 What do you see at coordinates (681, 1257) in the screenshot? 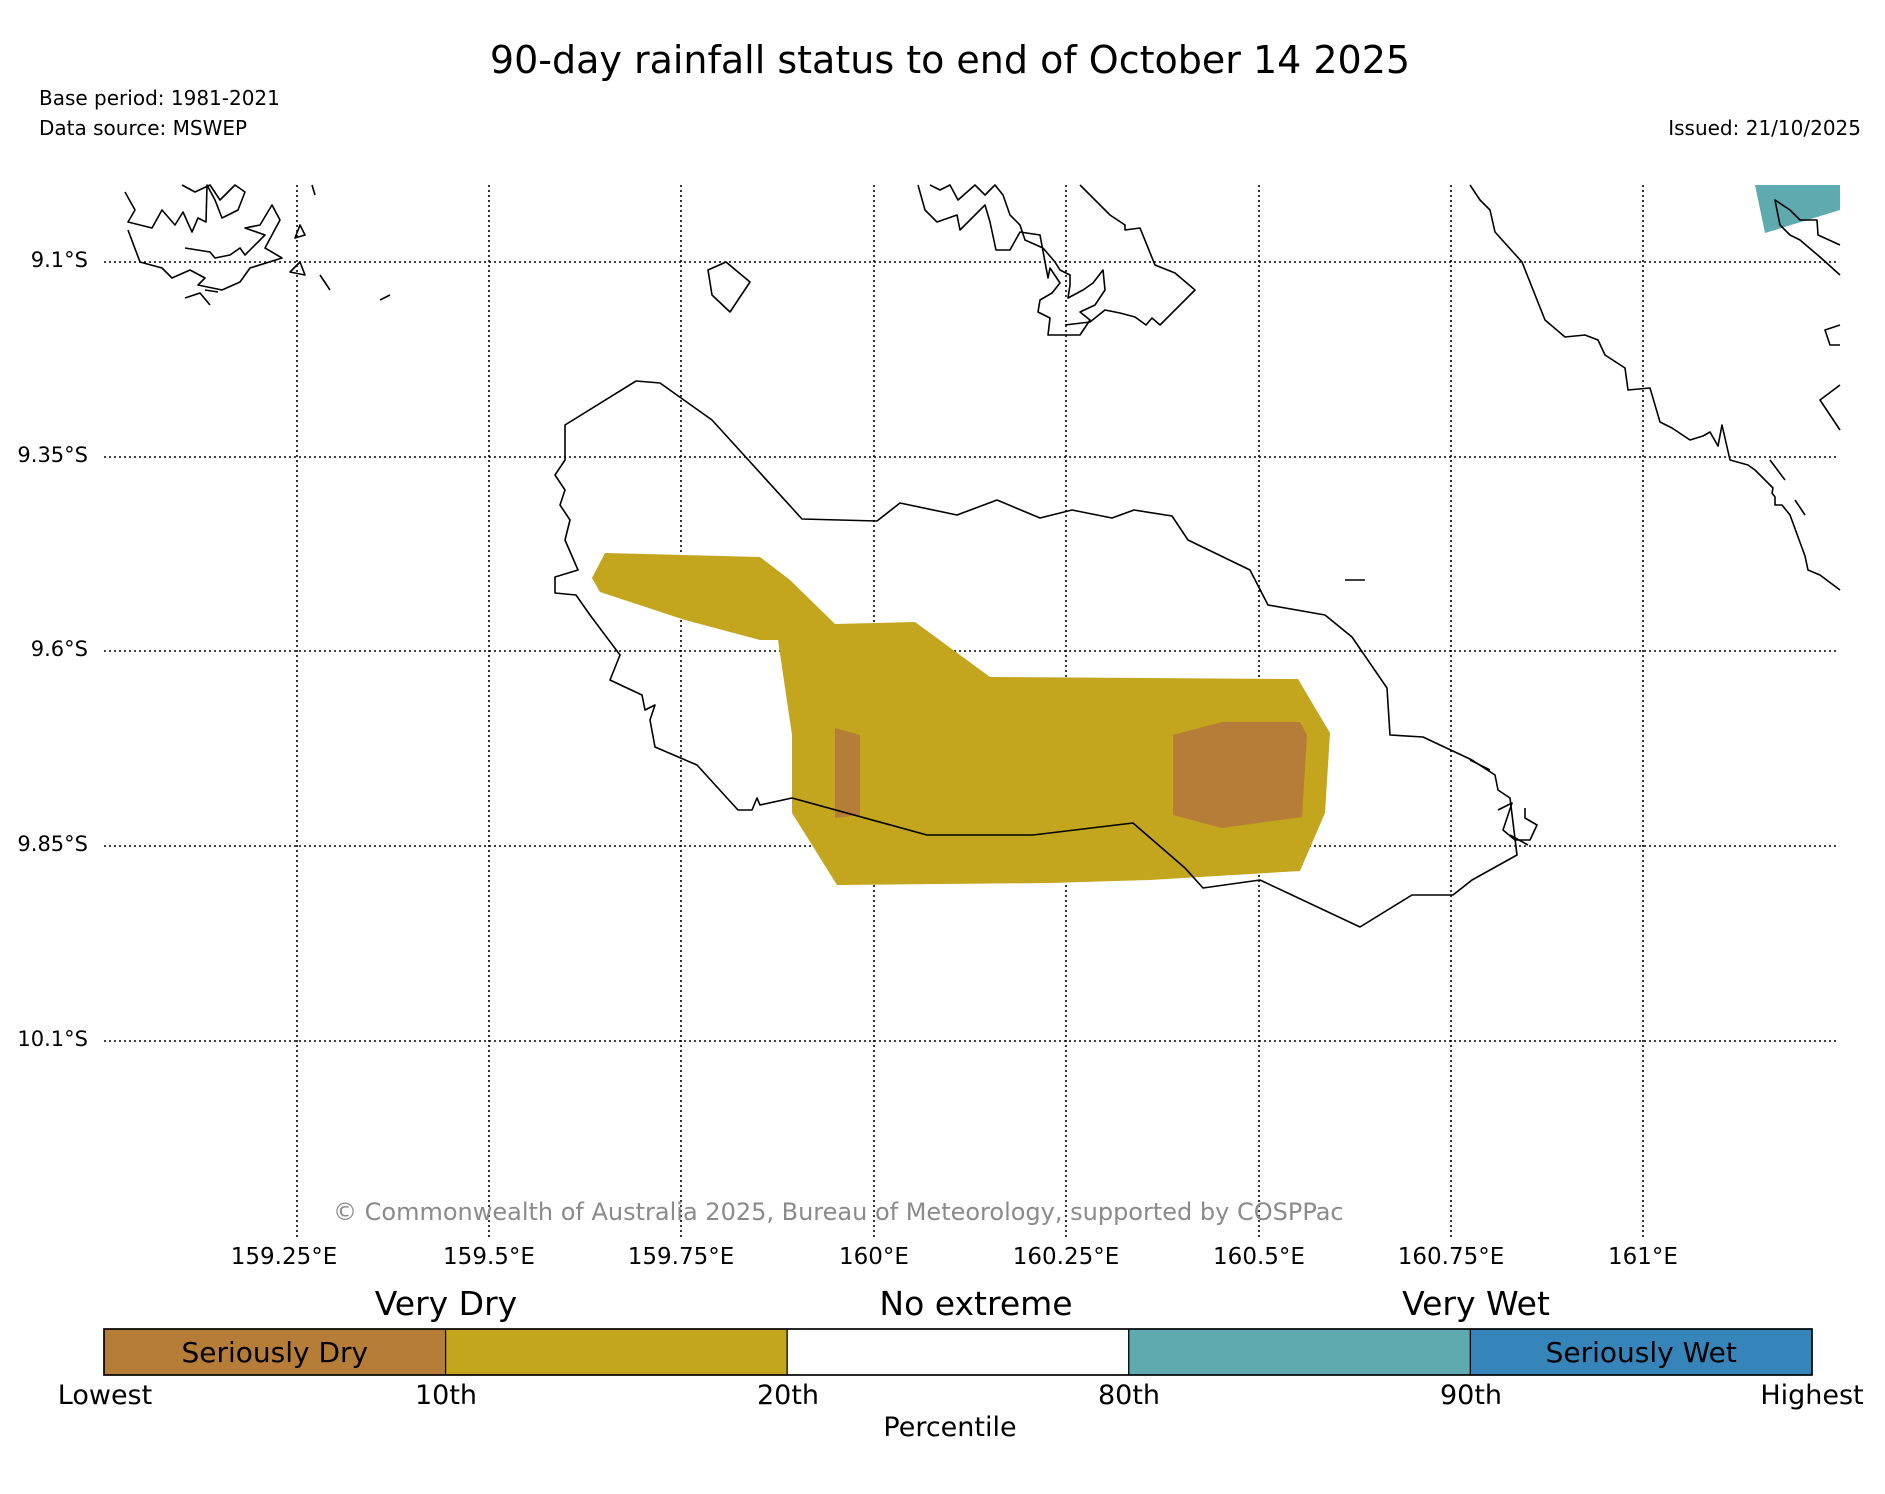
I see `lon-label: 159.75°E` at bounding box center [681, 1257].